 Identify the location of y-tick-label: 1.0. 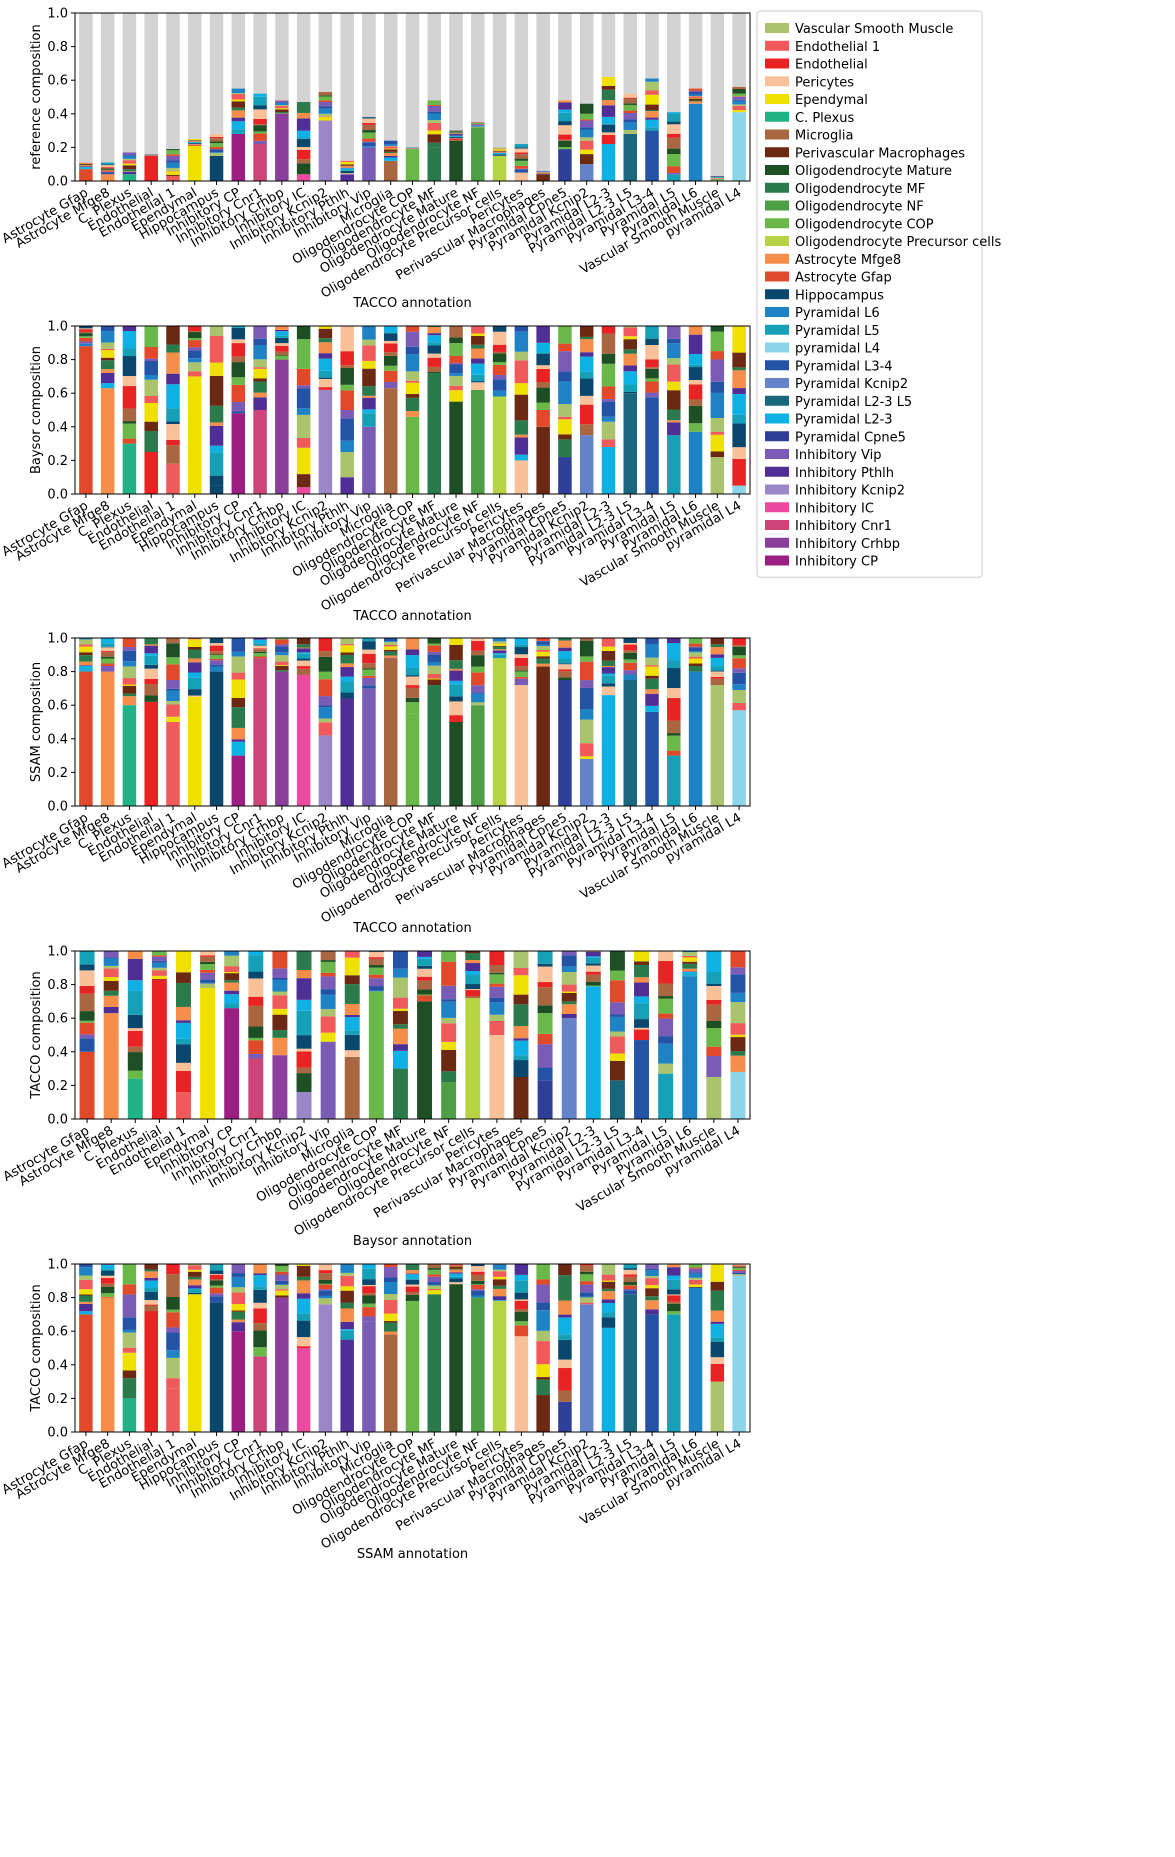
(57, 952).